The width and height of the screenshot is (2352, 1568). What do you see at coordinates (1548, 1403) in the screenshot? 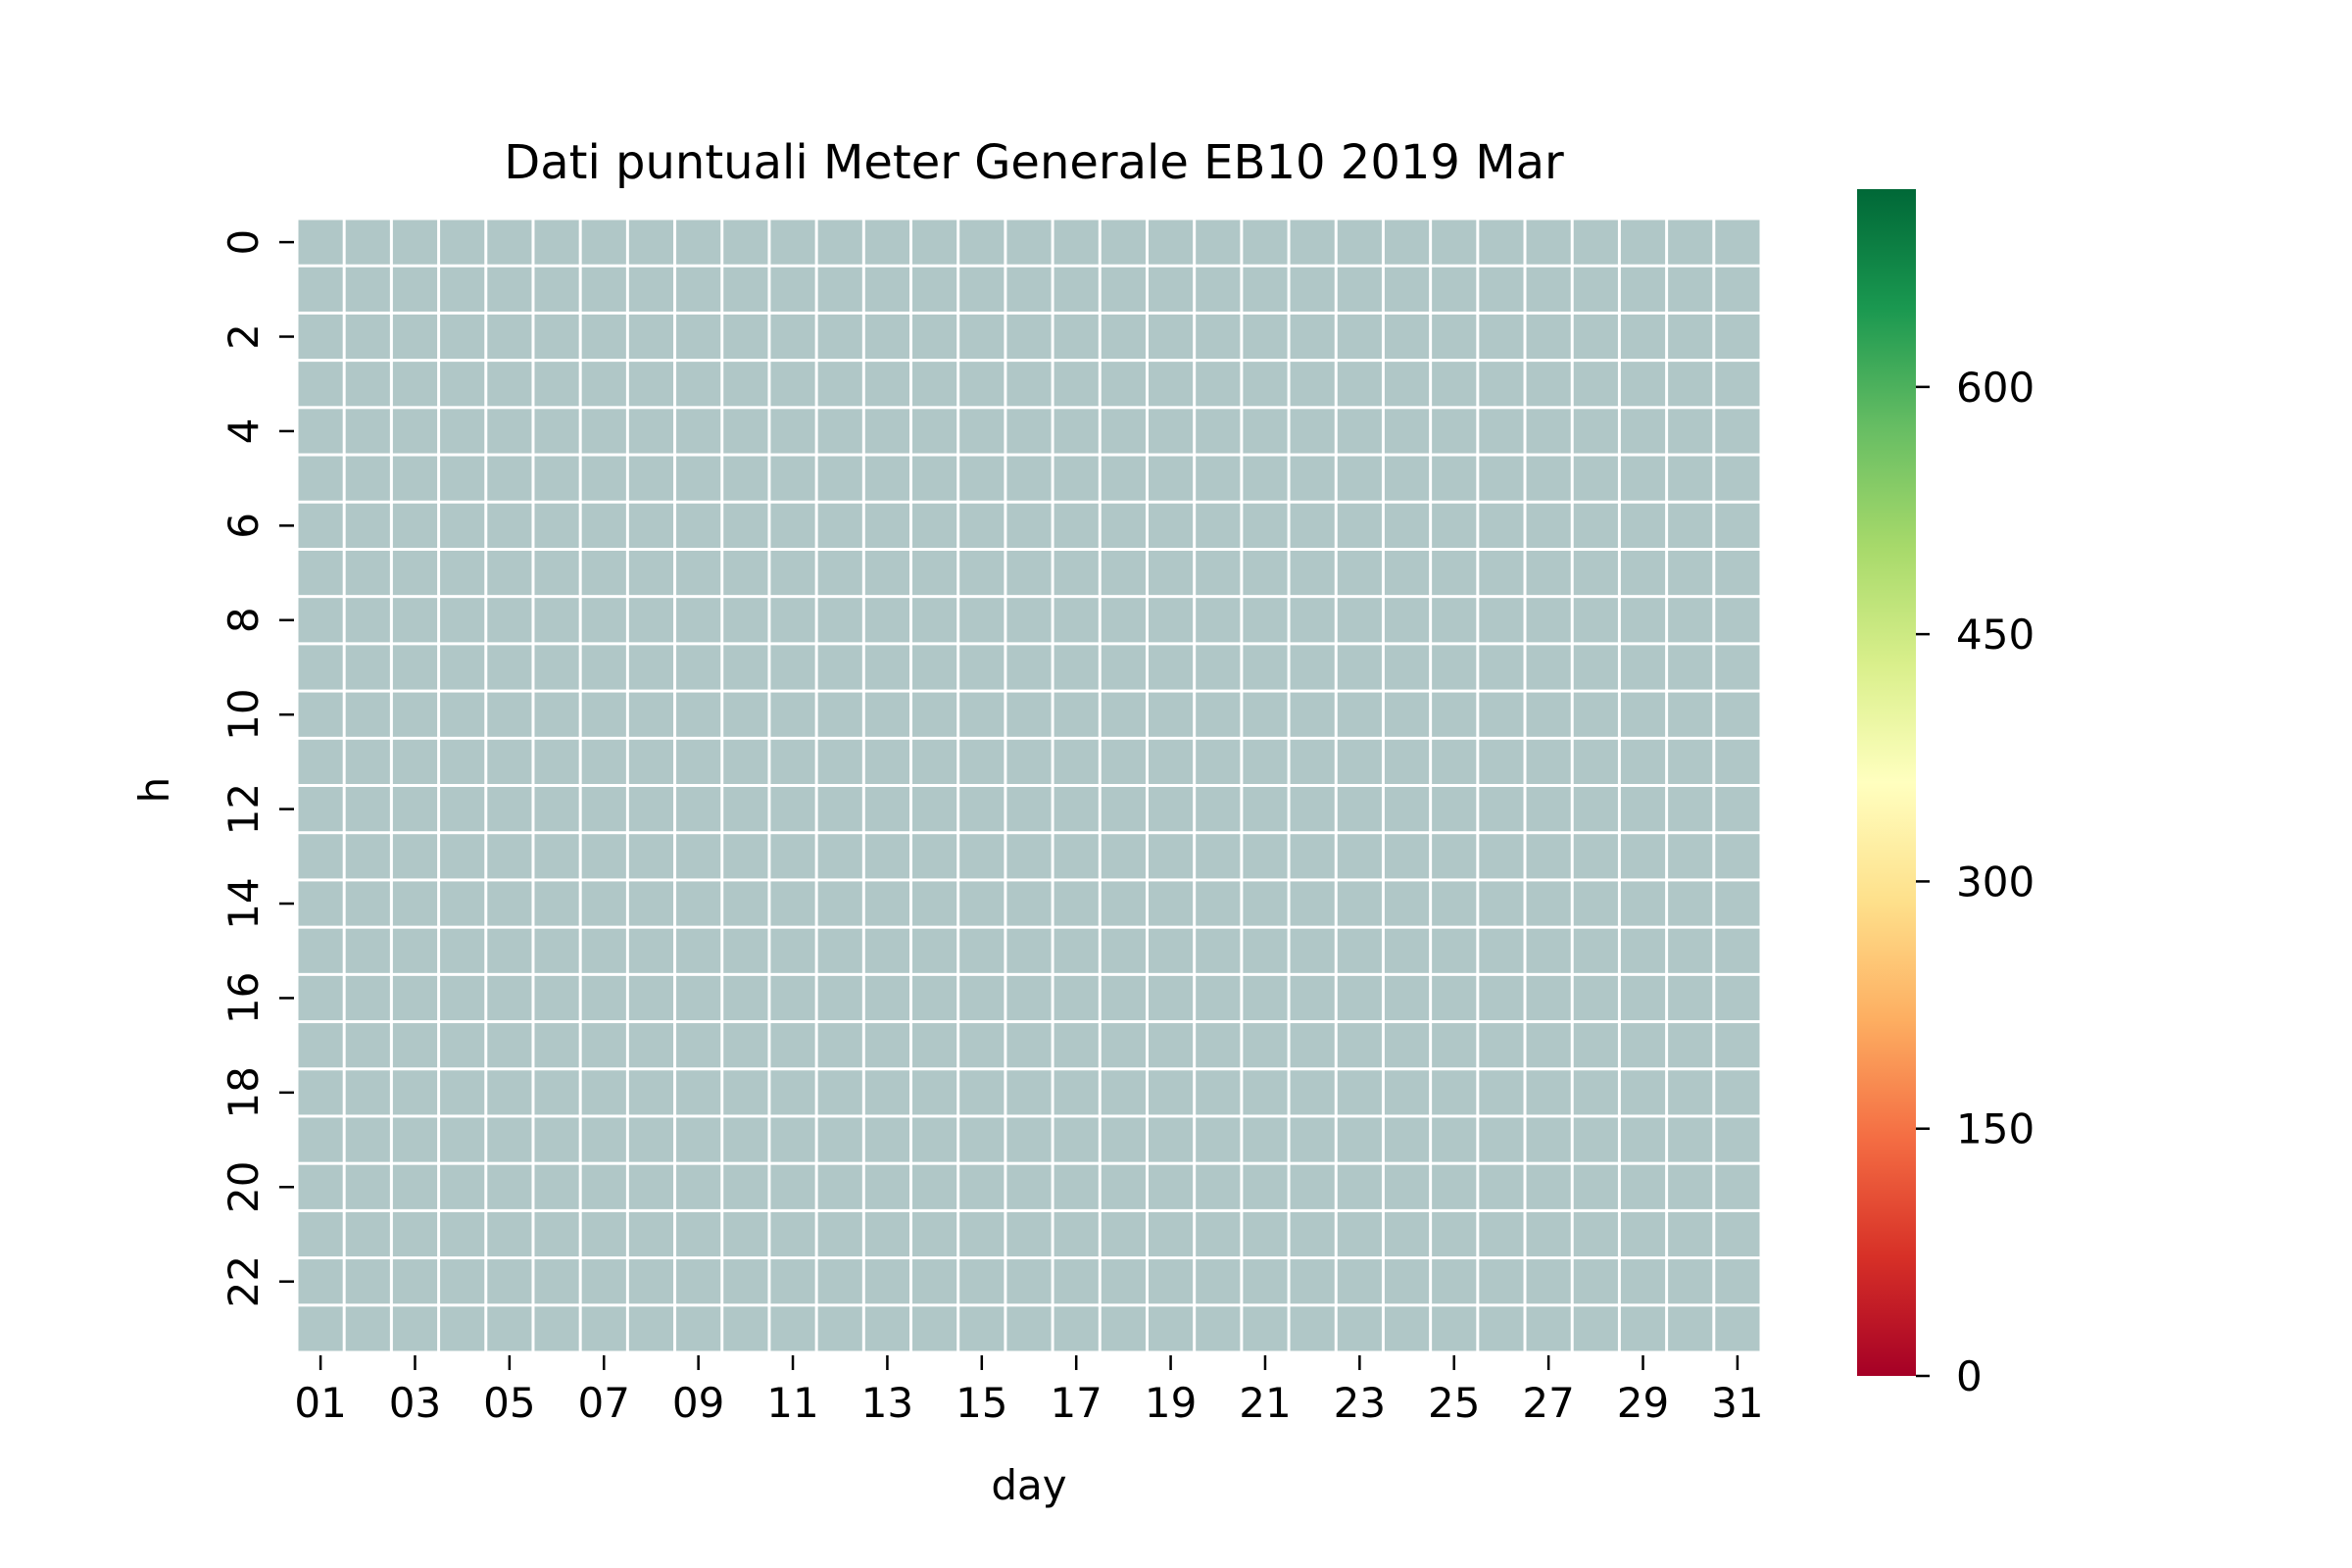
I see `x-tick-label: 27` at bounding box center [1548, 1403].